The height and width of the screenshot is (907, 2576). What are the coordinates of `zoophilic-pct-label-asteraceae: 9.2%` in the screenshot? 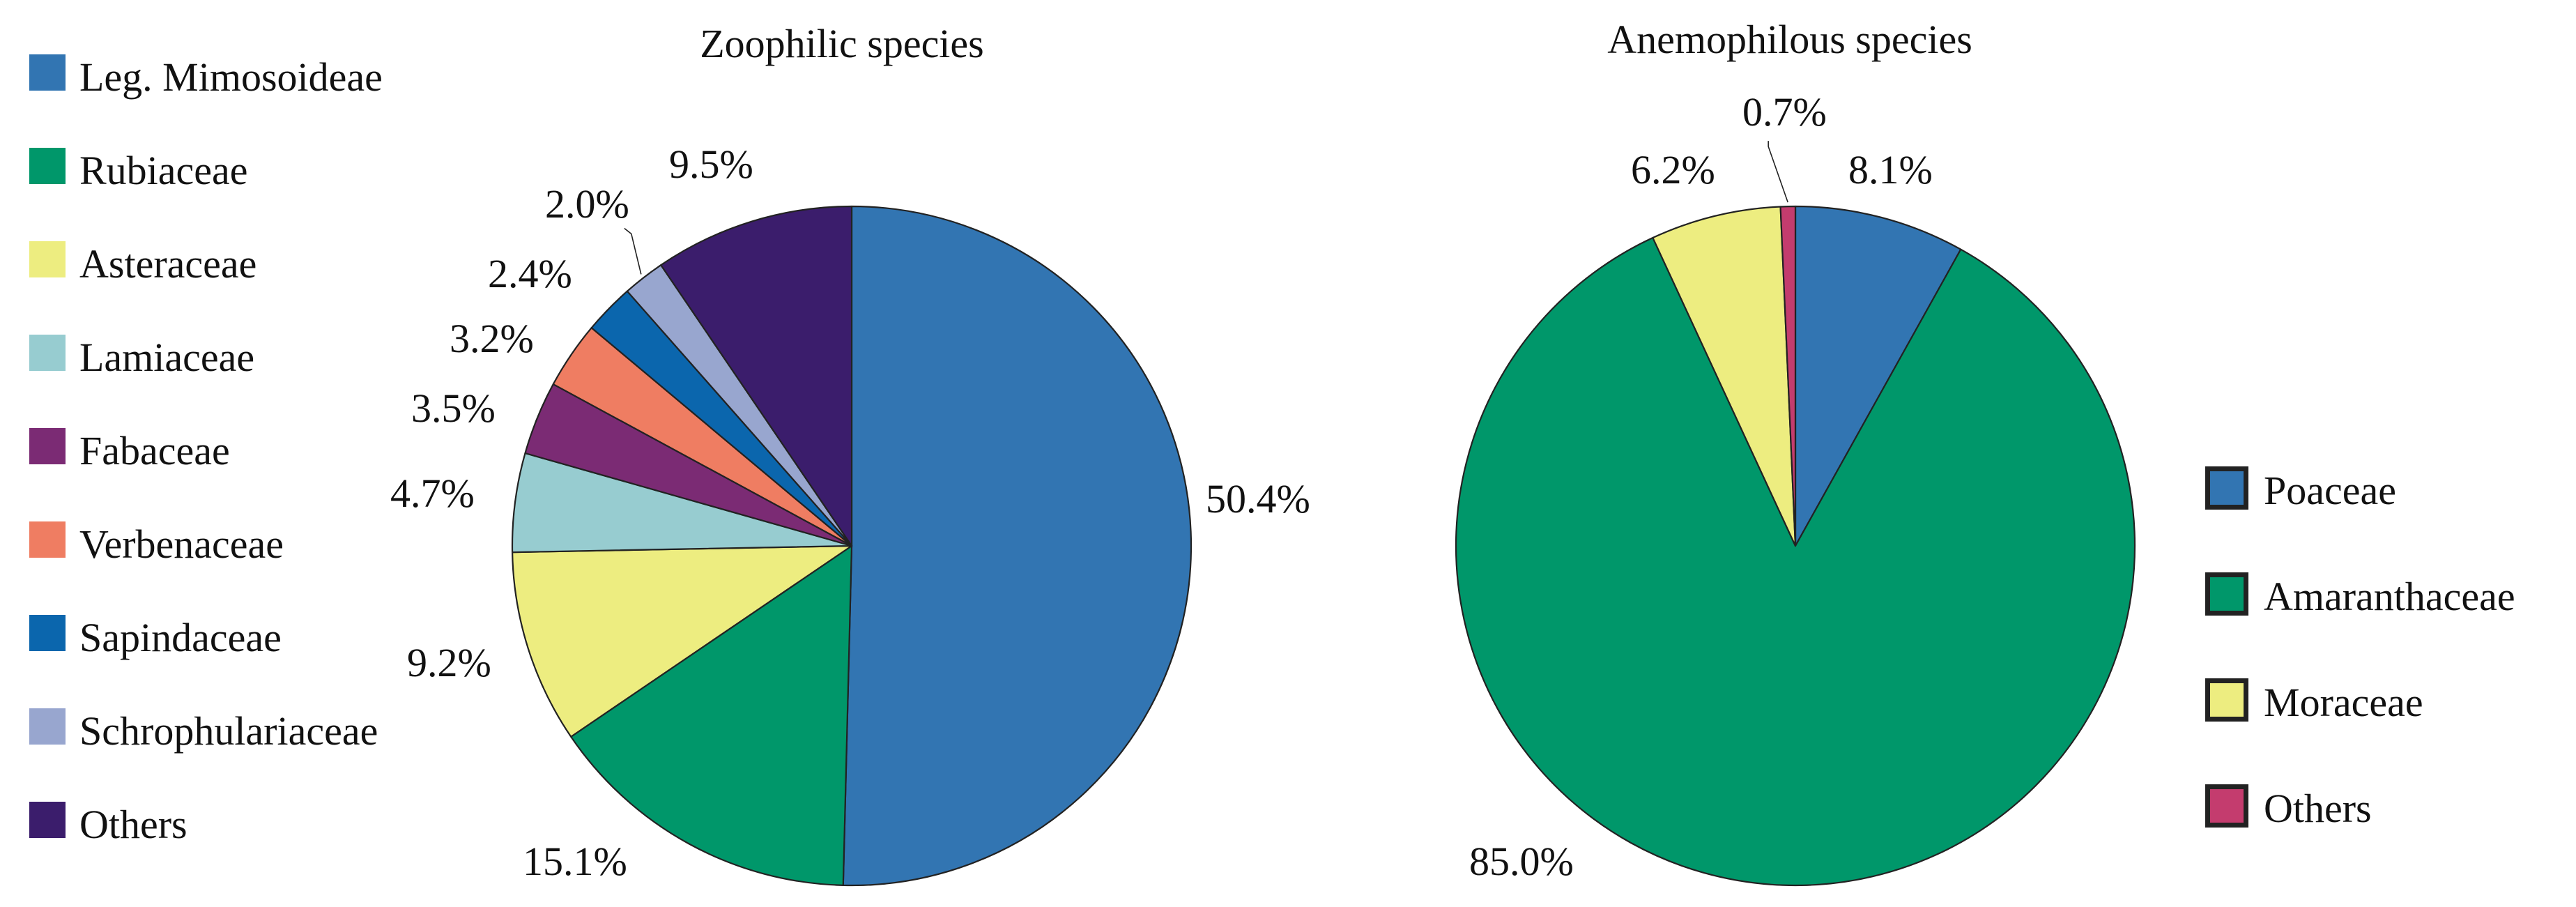 It's located at (449, 662).